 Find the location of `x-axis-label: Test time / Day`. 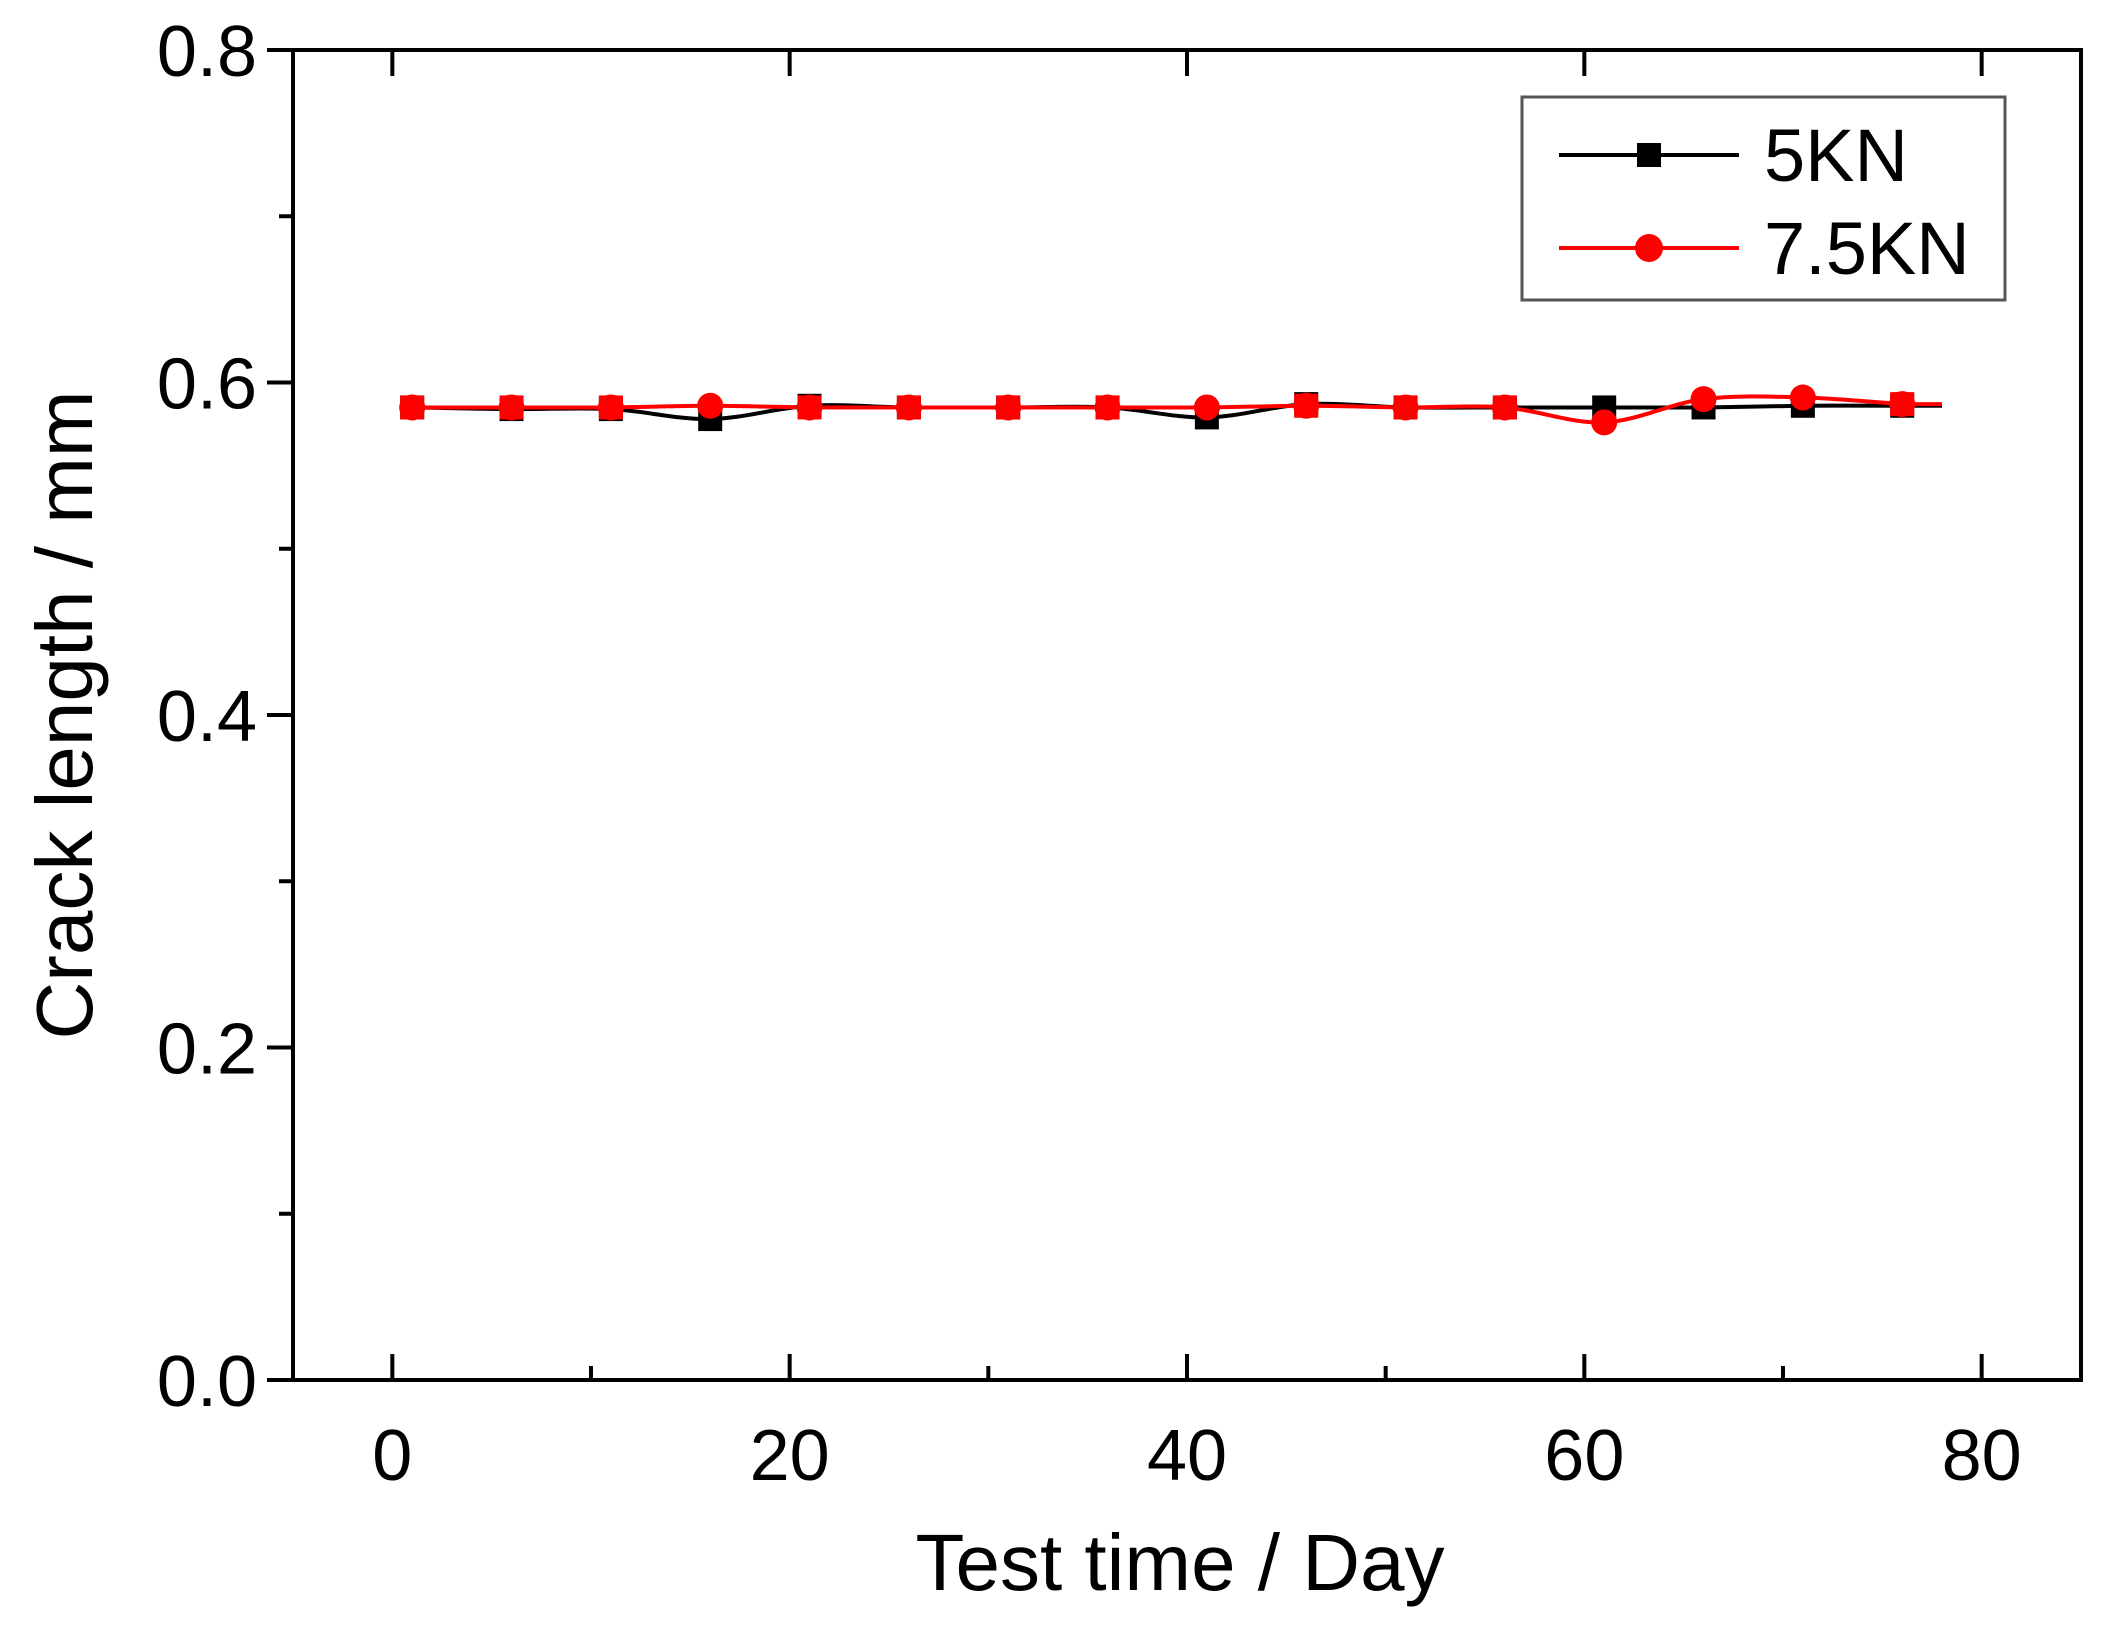

x-axis-label: Test time / Day is located at coordinates (1179, 1562).